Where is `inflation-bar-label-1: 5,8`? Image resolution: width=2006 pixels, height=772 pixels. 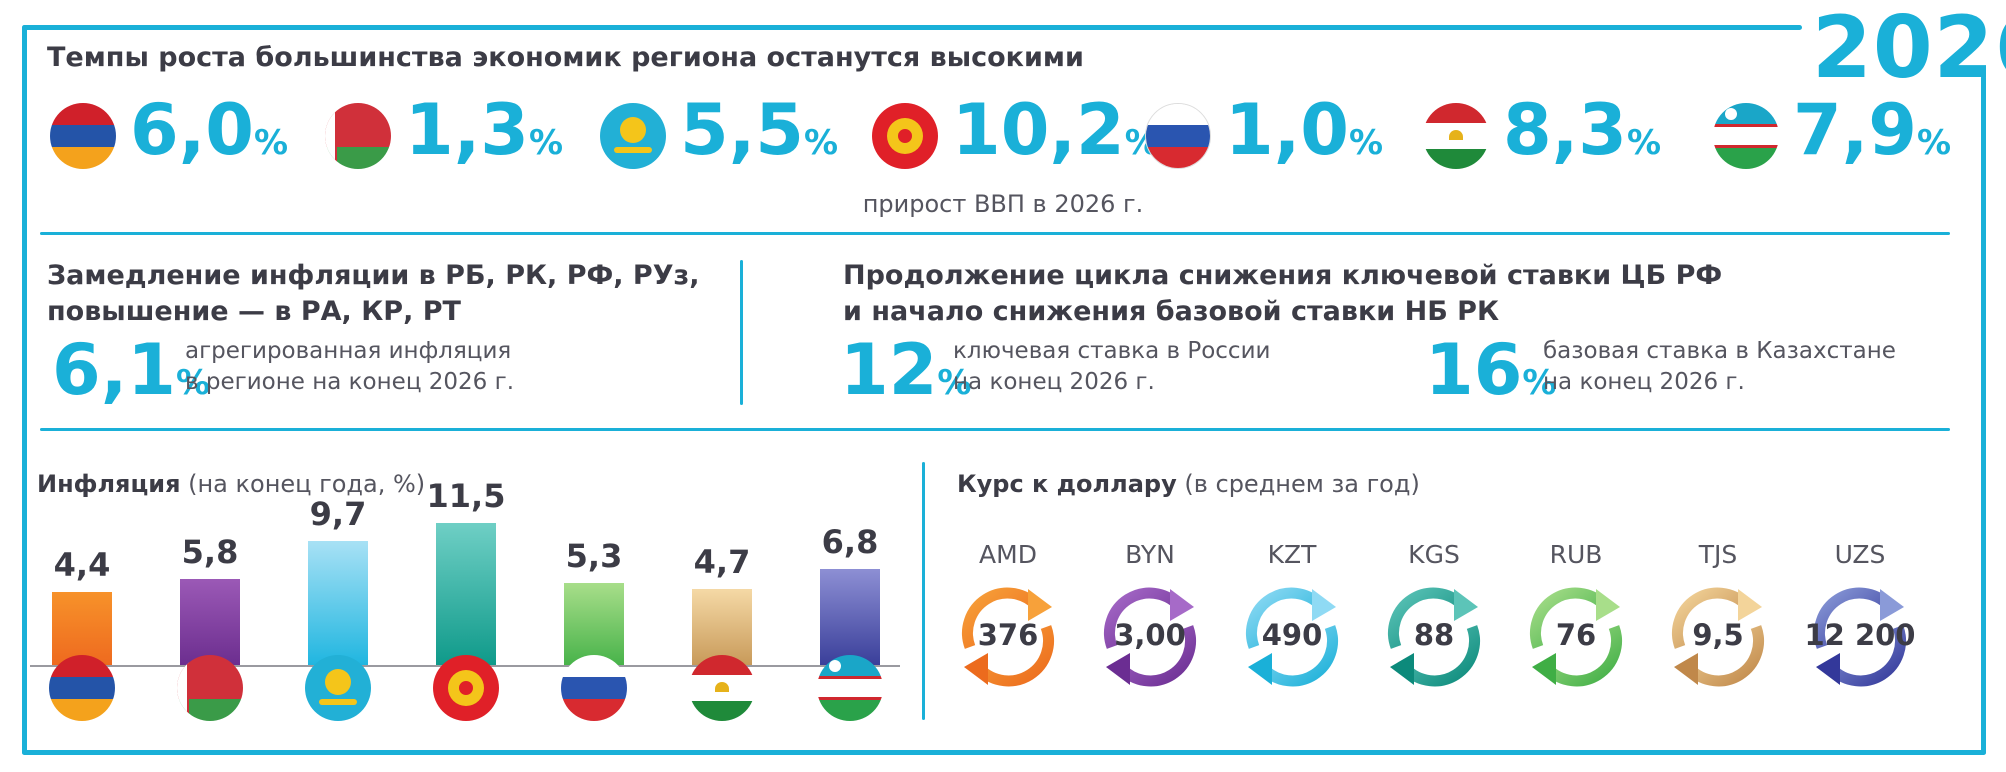 inflation-bar-label-1: 5,8 is located at coordinates (210, 552).